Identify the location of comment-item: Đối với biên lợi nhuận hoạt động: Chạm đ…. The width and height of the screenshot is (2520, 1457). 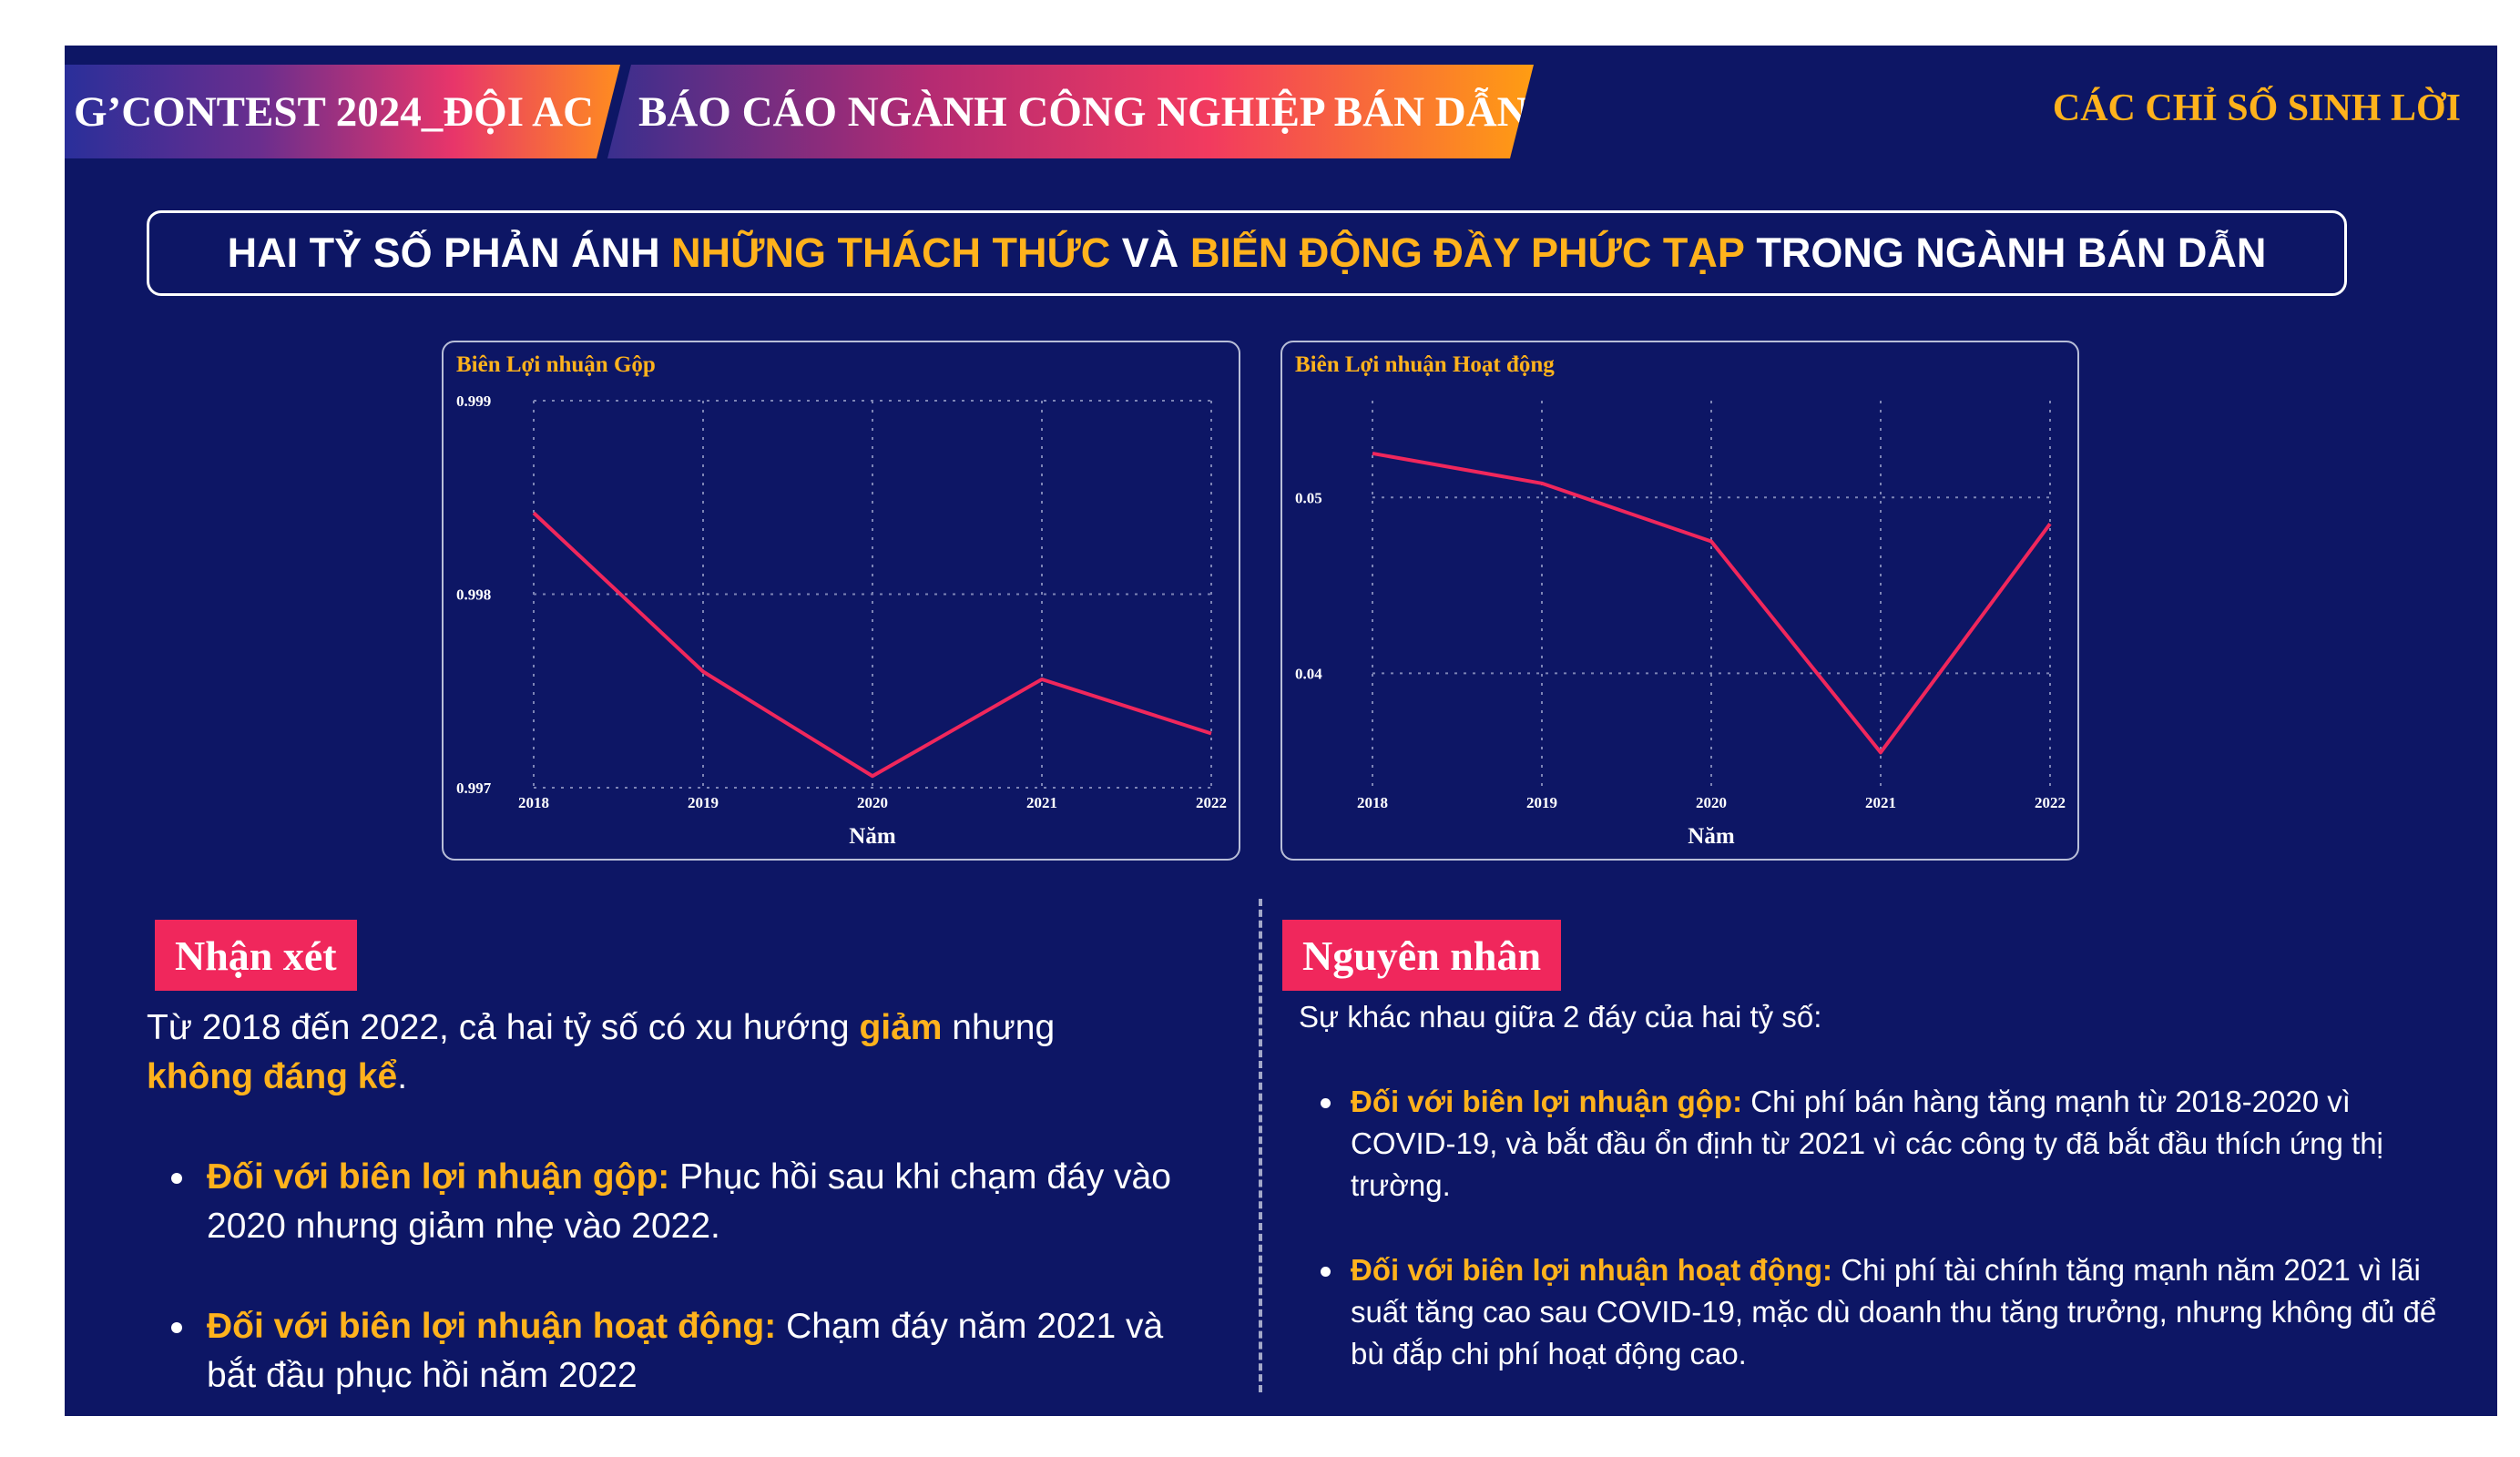
(684, 1351).